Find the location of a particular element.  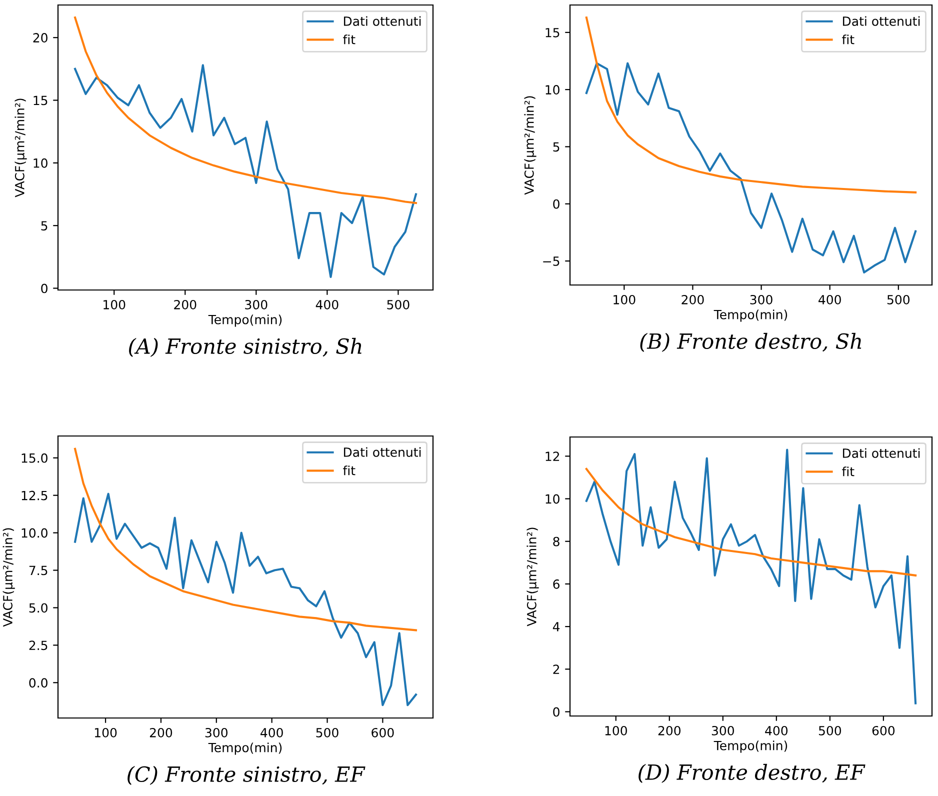

y-tick-label: 20 is located at coordinates (40, 38).